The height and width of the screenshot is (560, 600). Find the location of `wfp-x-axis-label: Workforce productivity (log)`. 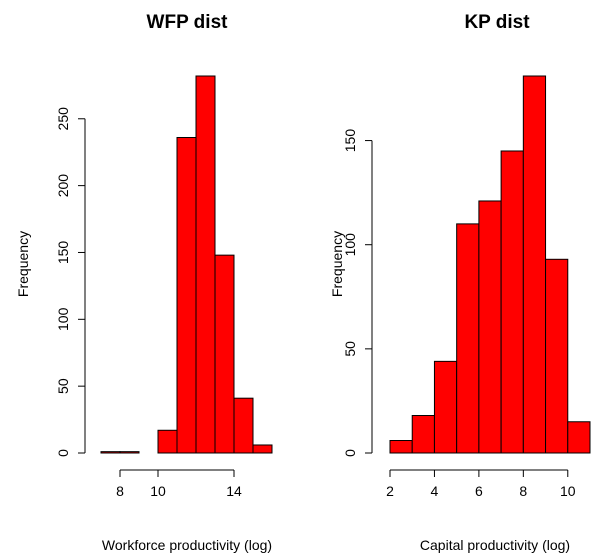

wfp-x-axis-label: Workforce productivity (log) is located at coordinates (187, 545).